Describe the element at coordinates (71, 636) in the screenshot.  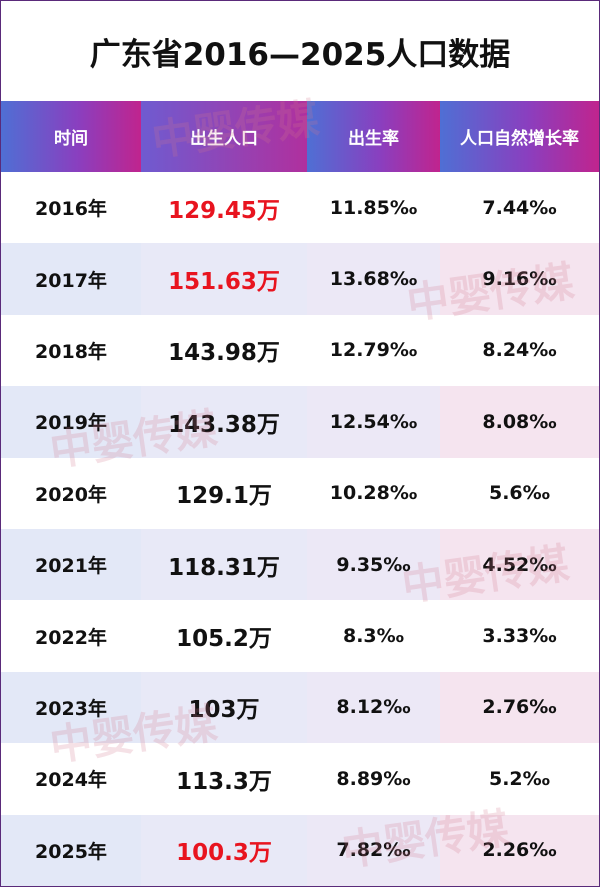
I see `year-cell: 2022年` at that location.